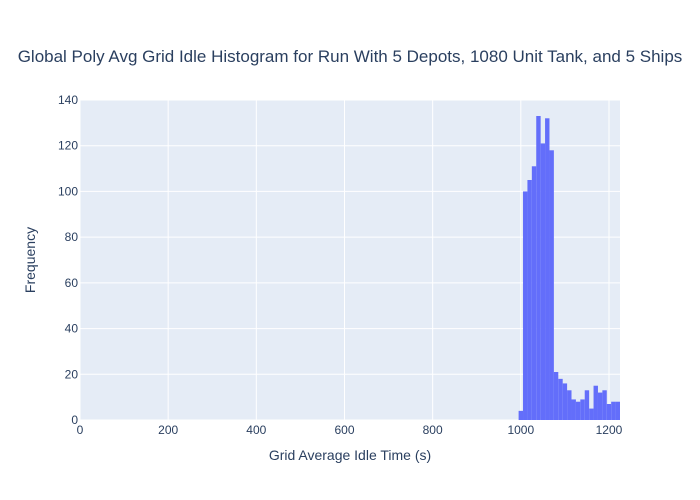 Image resolution: width=700 pixels, height=500 pixels. I want to click on y-tick-label: 40, so click(72, 329).